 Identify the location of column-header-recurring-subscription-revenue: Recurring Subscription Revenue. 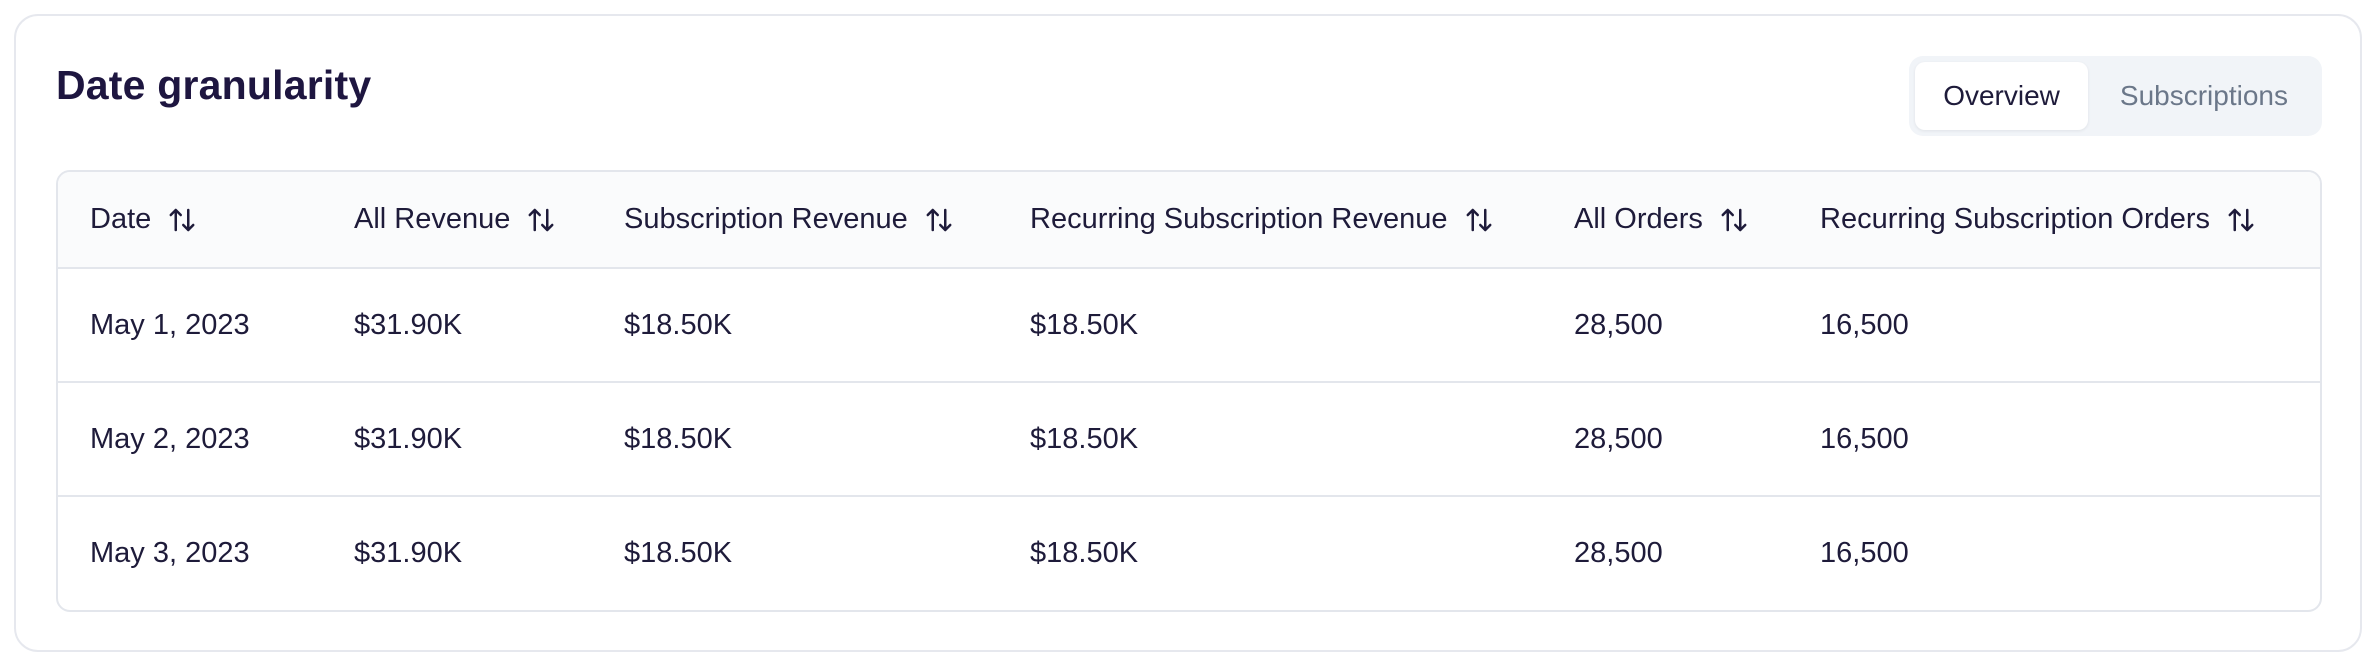
(1270, 220).